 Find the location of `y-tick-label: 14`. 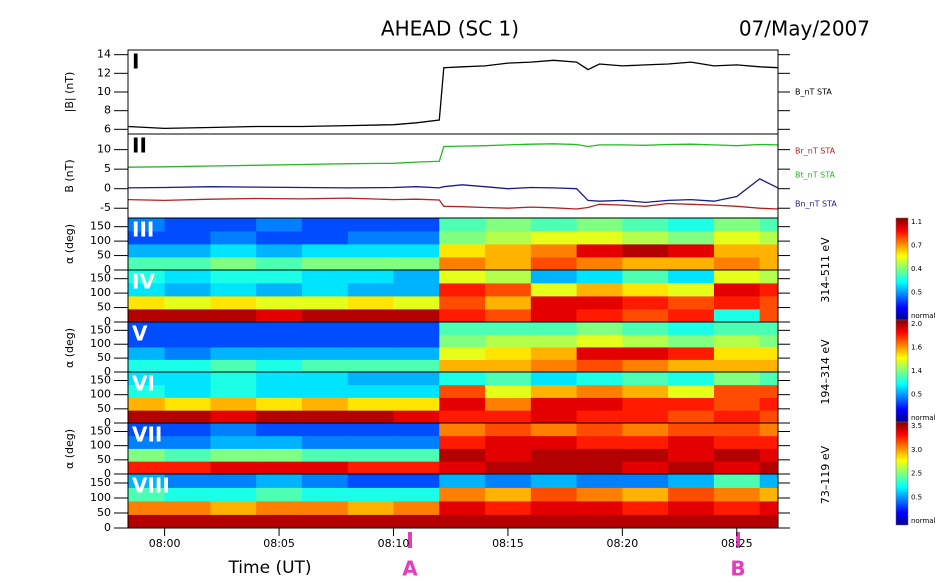

y-tick-label: 14 is located at coordinates (104, 54).